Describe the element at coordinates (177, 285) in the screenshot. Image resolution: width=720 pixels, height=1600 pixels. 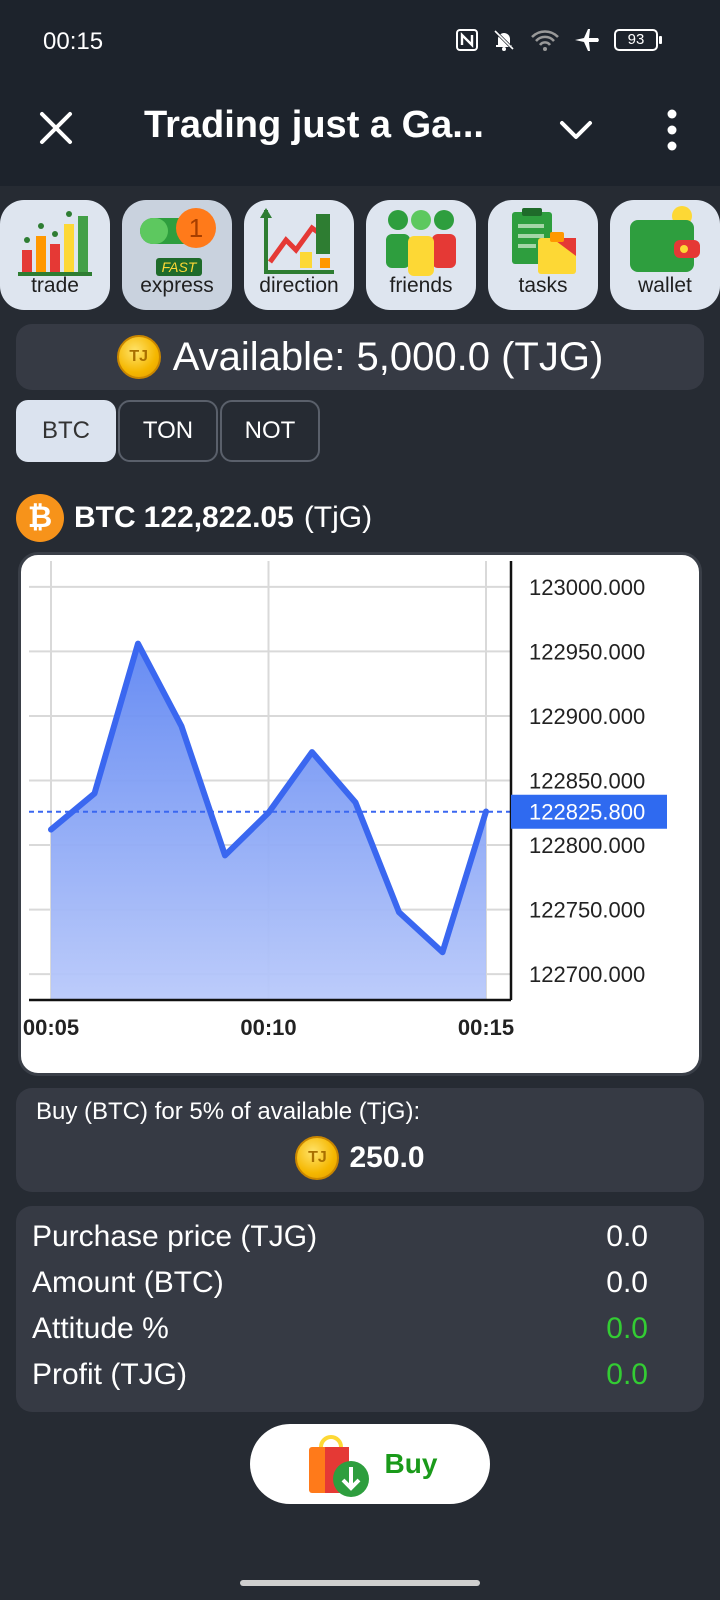
I see `tab-express-label: express` at that location.